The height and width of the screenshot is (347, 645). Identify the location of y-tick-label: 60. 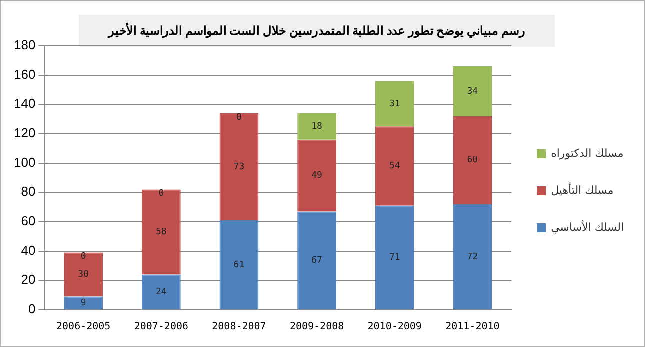
(28, 221).